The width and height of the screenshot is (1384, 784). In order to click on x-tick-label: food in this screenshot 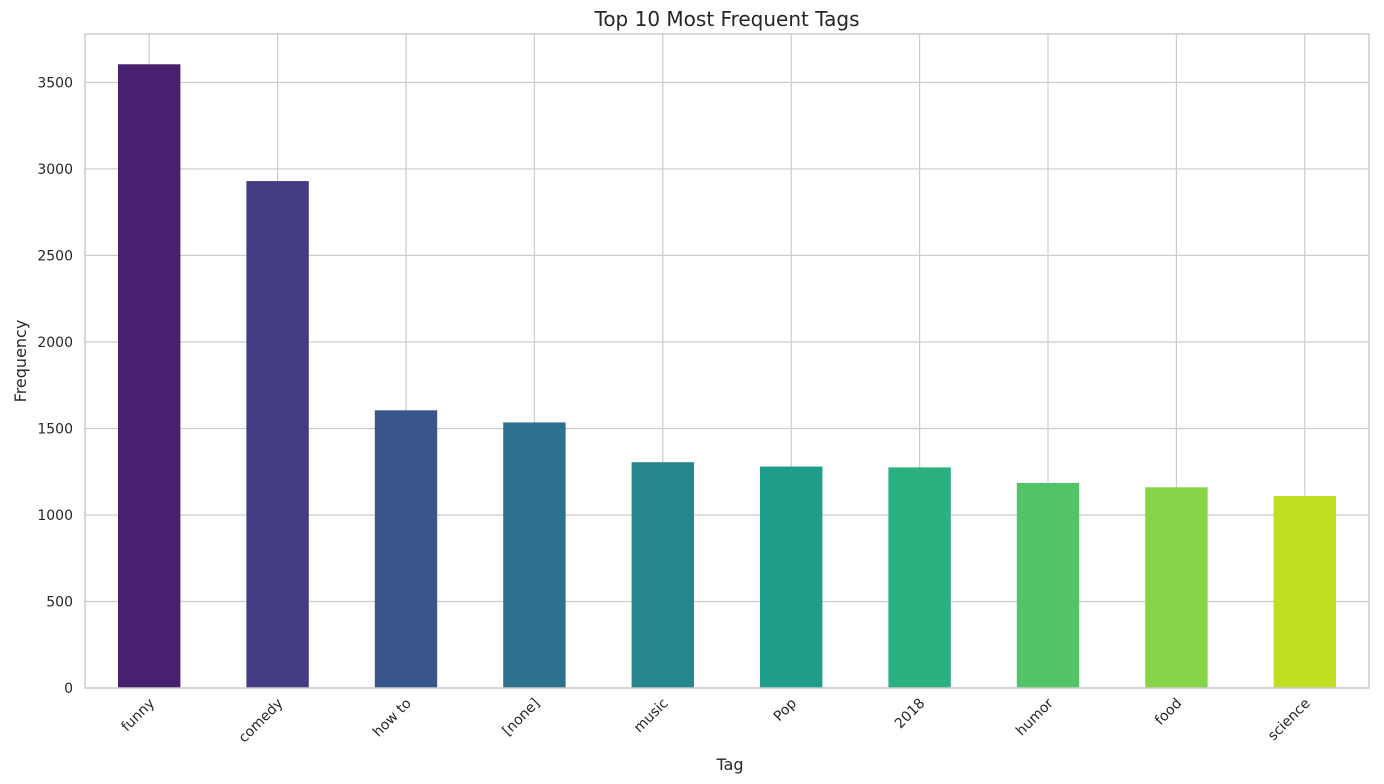, I will do `click(1168, 712)`.